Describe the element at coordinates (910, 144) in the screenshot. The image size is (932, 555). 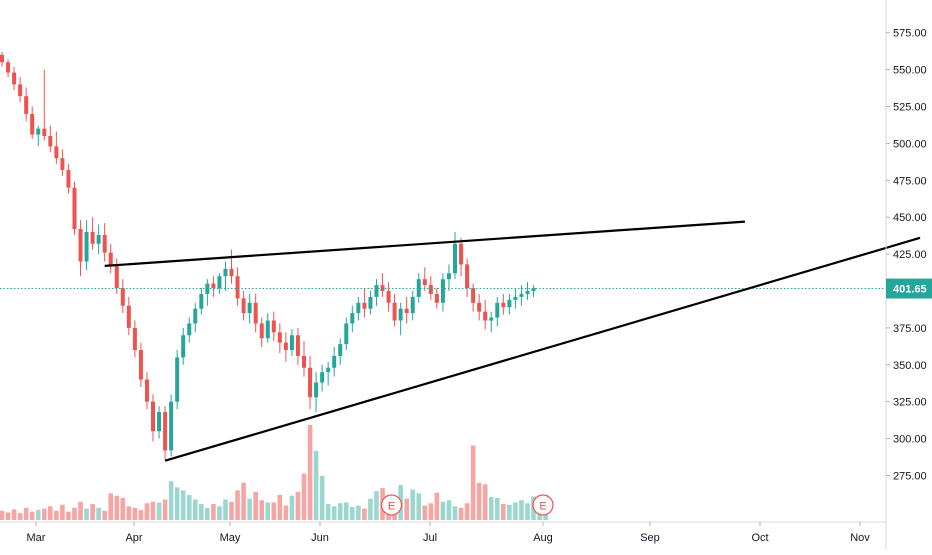
I see `y-tick-label: 500.00` at that location.